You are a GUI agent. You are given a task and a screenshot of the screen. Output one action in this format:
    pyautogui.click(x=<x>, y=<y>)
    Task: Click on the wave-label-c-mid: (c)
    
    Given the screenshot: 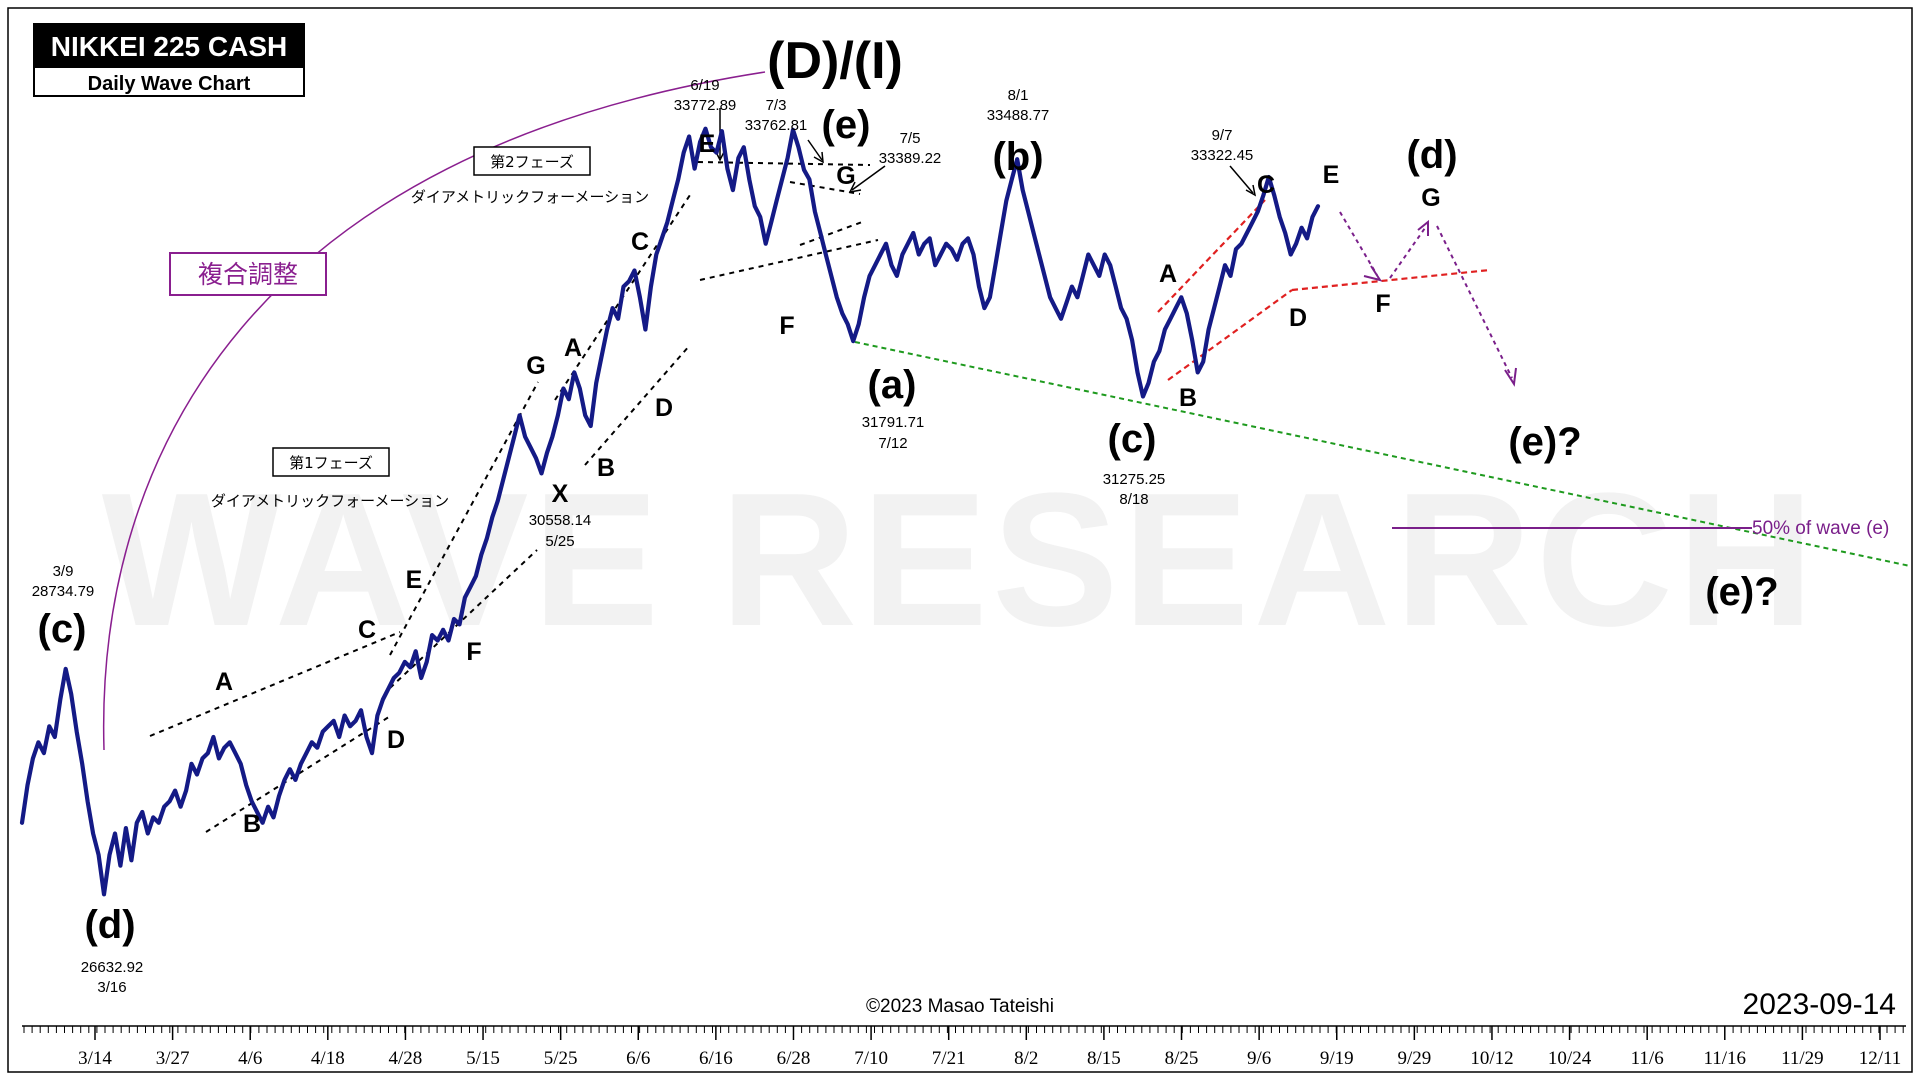 What is the action you would take?
    pyautogui.click(x=1132, y=439)
    